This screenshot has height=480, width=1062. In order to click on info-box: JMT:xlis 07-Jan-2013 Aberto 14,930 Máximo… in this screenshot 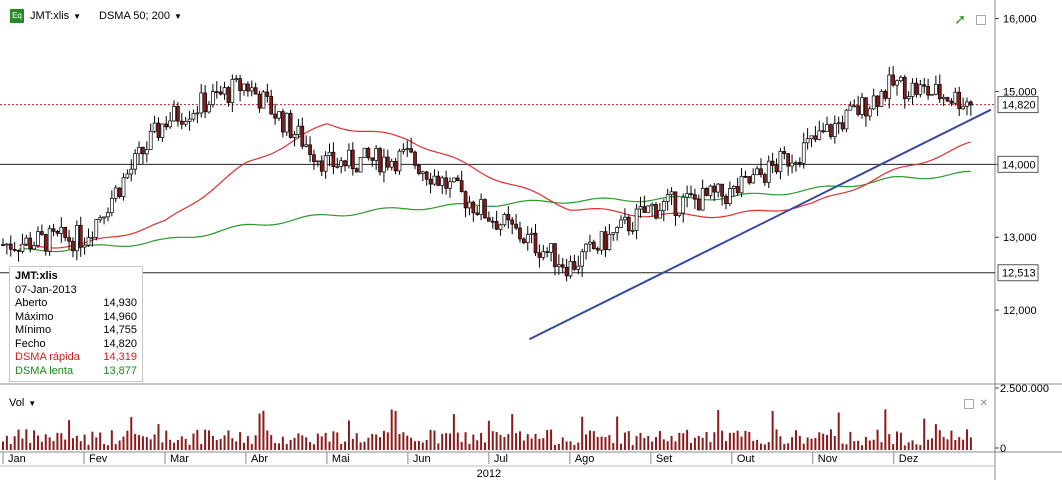, I will do `click(76, 324)`.